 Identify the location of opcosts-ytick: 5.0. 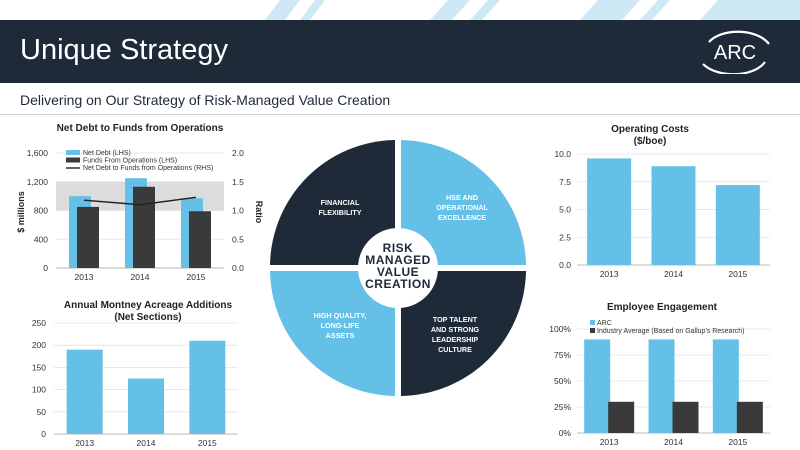
(565, 210).